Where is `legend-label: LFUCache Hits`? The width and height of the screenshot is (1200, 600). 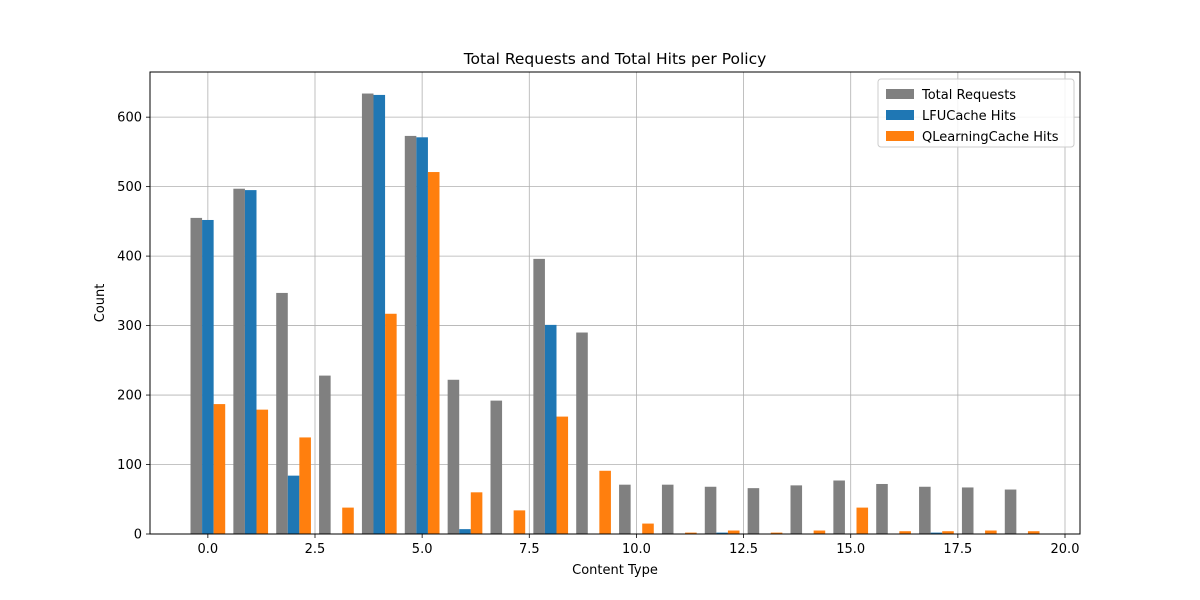
legend-label: LFUCache Hits is located at coordinates (969, 116).